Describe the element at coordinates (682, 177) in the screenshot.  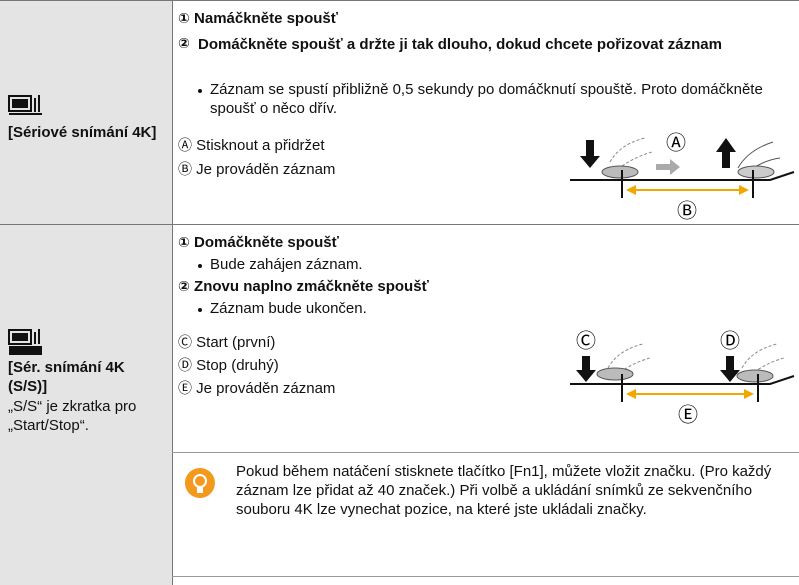
I see `shutter-diagram: Ⓐ Ⓑ` at that location.